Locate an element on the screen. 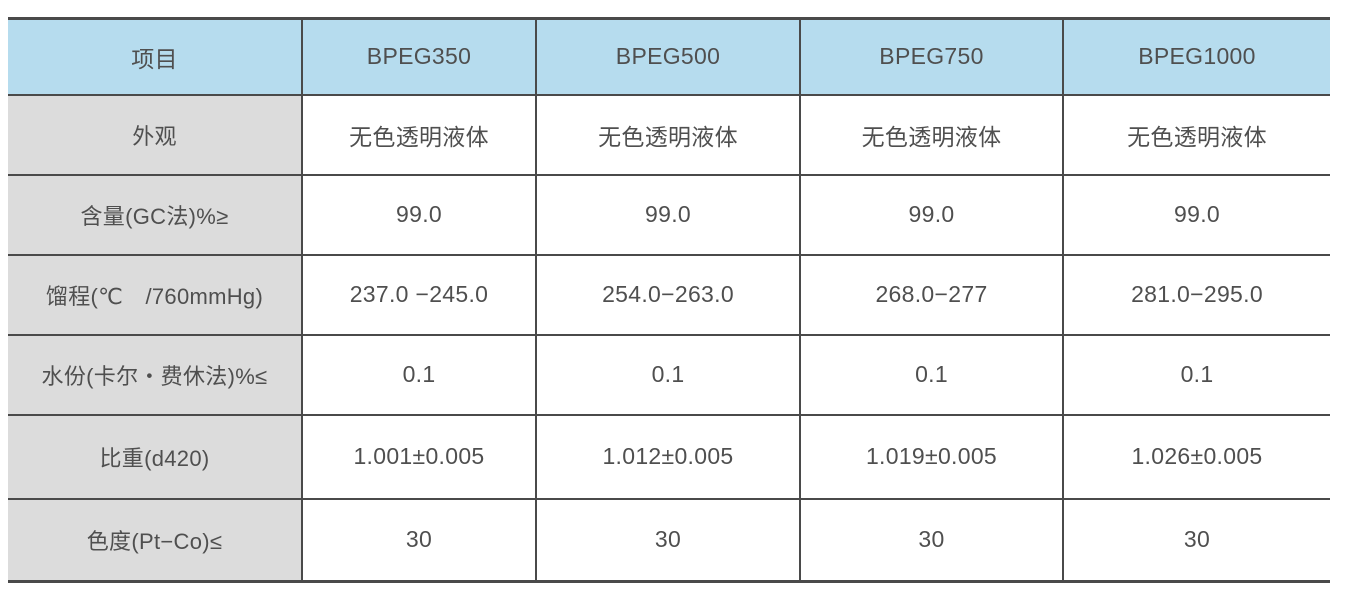 The height and width of the screenshot is (600, 1372). cell-distillation-bpeg500: 254.0−263.0 is located at coordinates (667, 294).